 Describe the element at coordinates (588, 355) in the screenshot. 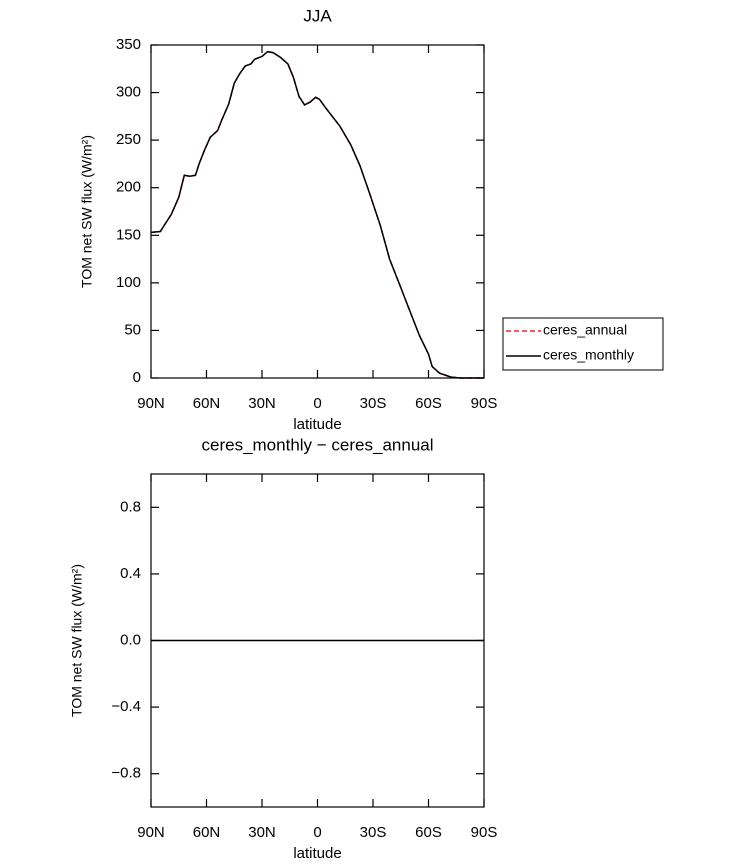

I see `legend-label: ceres_monthly` at that location.